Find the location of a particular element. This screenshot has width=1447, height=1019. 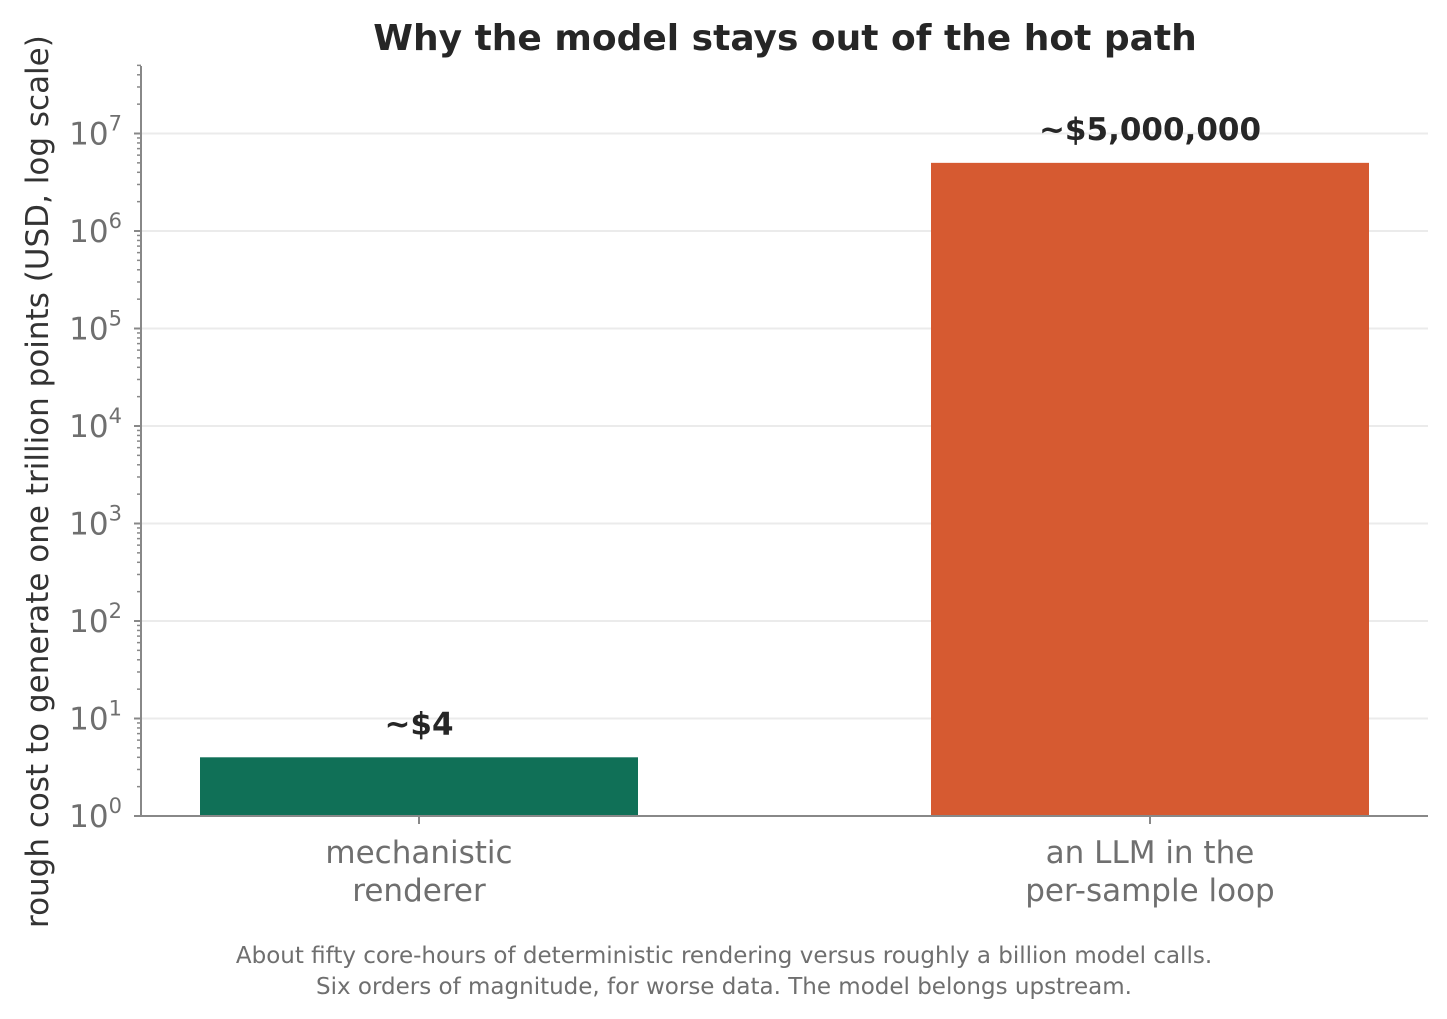

data-label: ~$4 is located at coordinates (418, 724).